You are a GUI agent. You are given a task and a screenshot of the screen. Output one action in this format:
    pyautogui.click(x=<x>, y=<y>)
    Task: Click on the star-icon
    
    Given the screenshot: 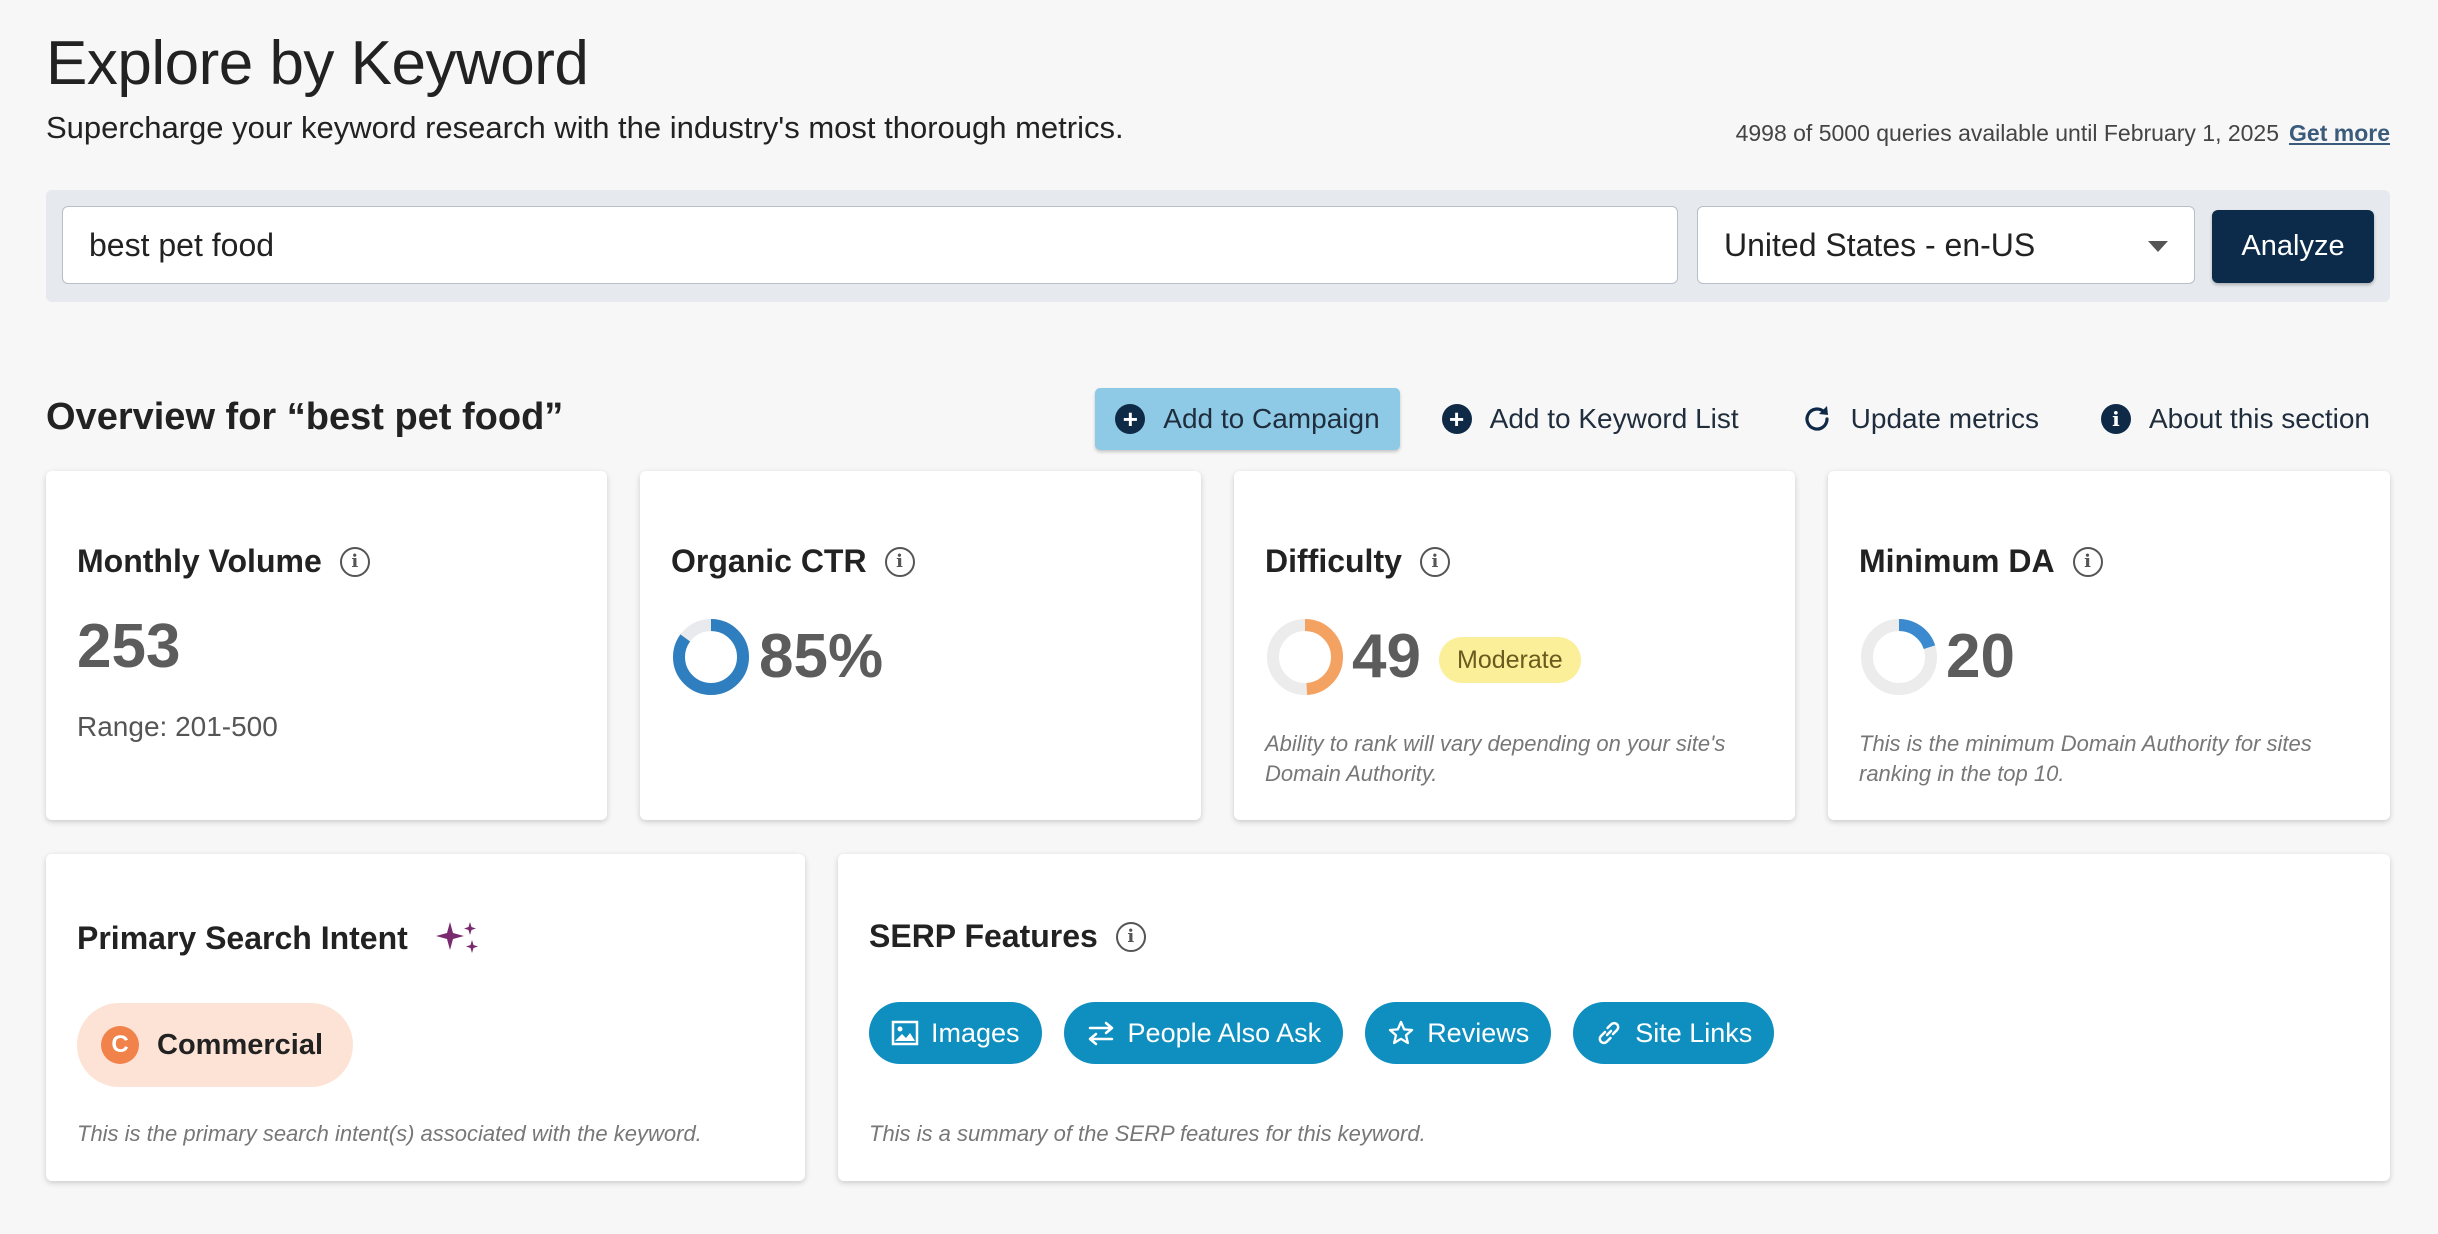 What is the action you would take?
    pyautogui.click(x=1401, y=1032)
    